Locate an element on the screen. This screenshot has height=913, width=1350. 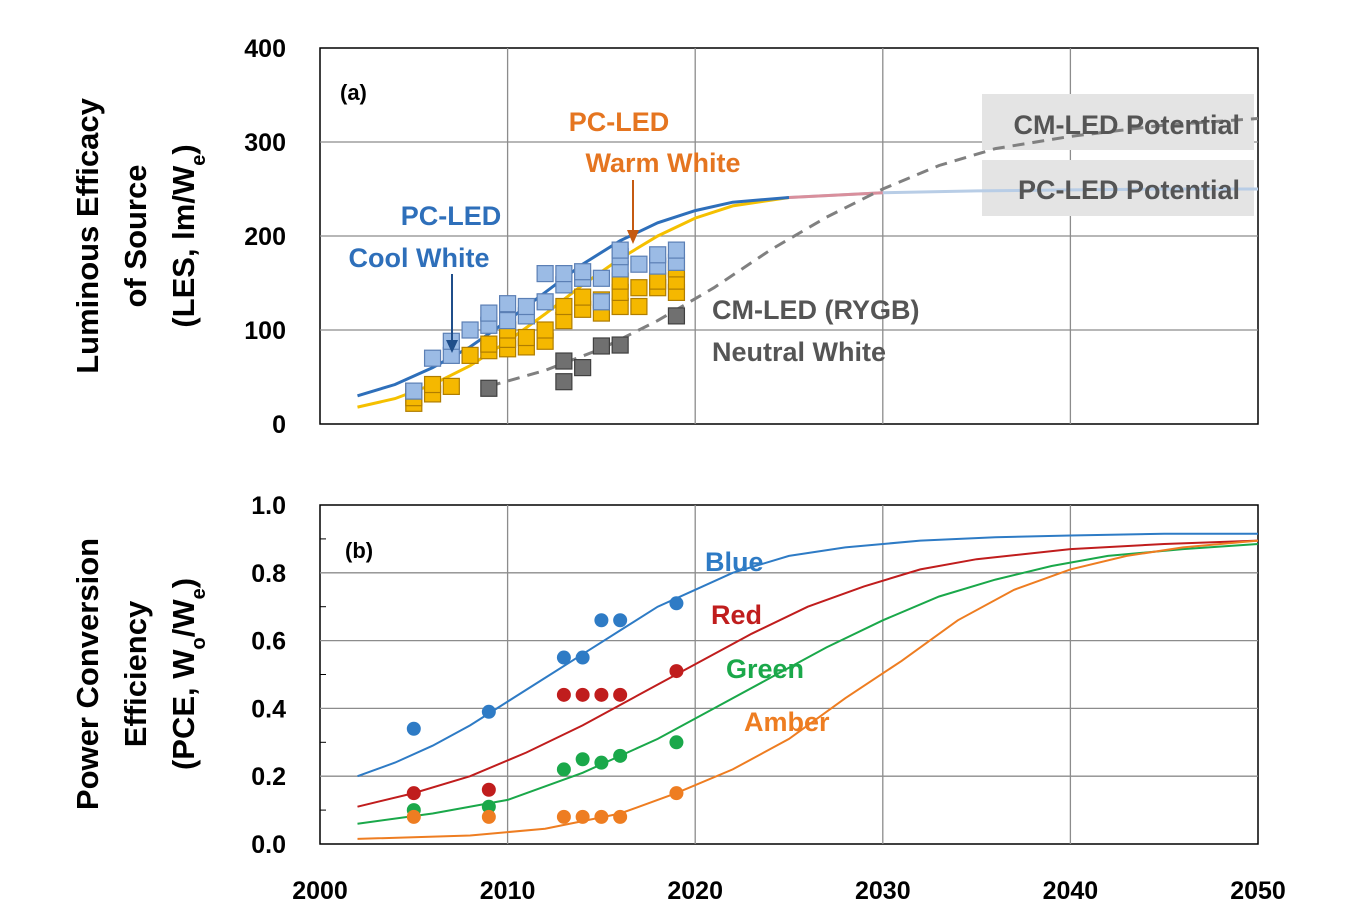
green-label: Green is located at coordinates (765, 669).